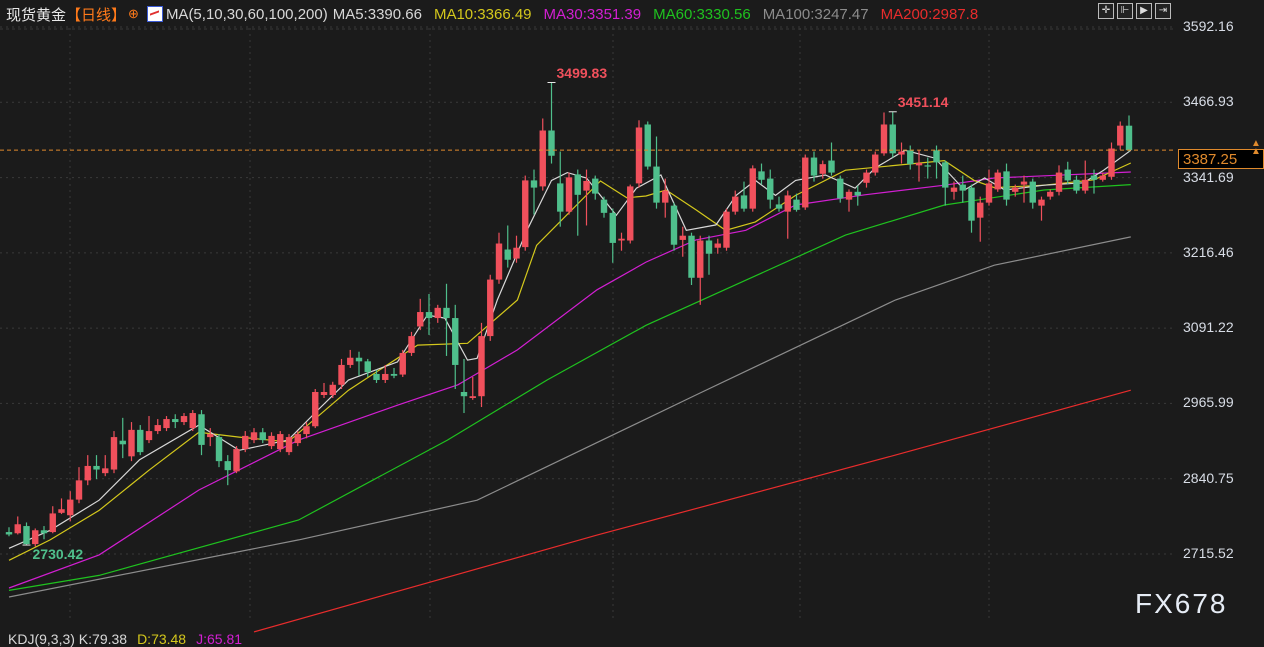  What do you see at coordinates (1208, 26) in the screenshot?
I see `y-tick-label: 3592.16` at bounding box center [1208, 26].